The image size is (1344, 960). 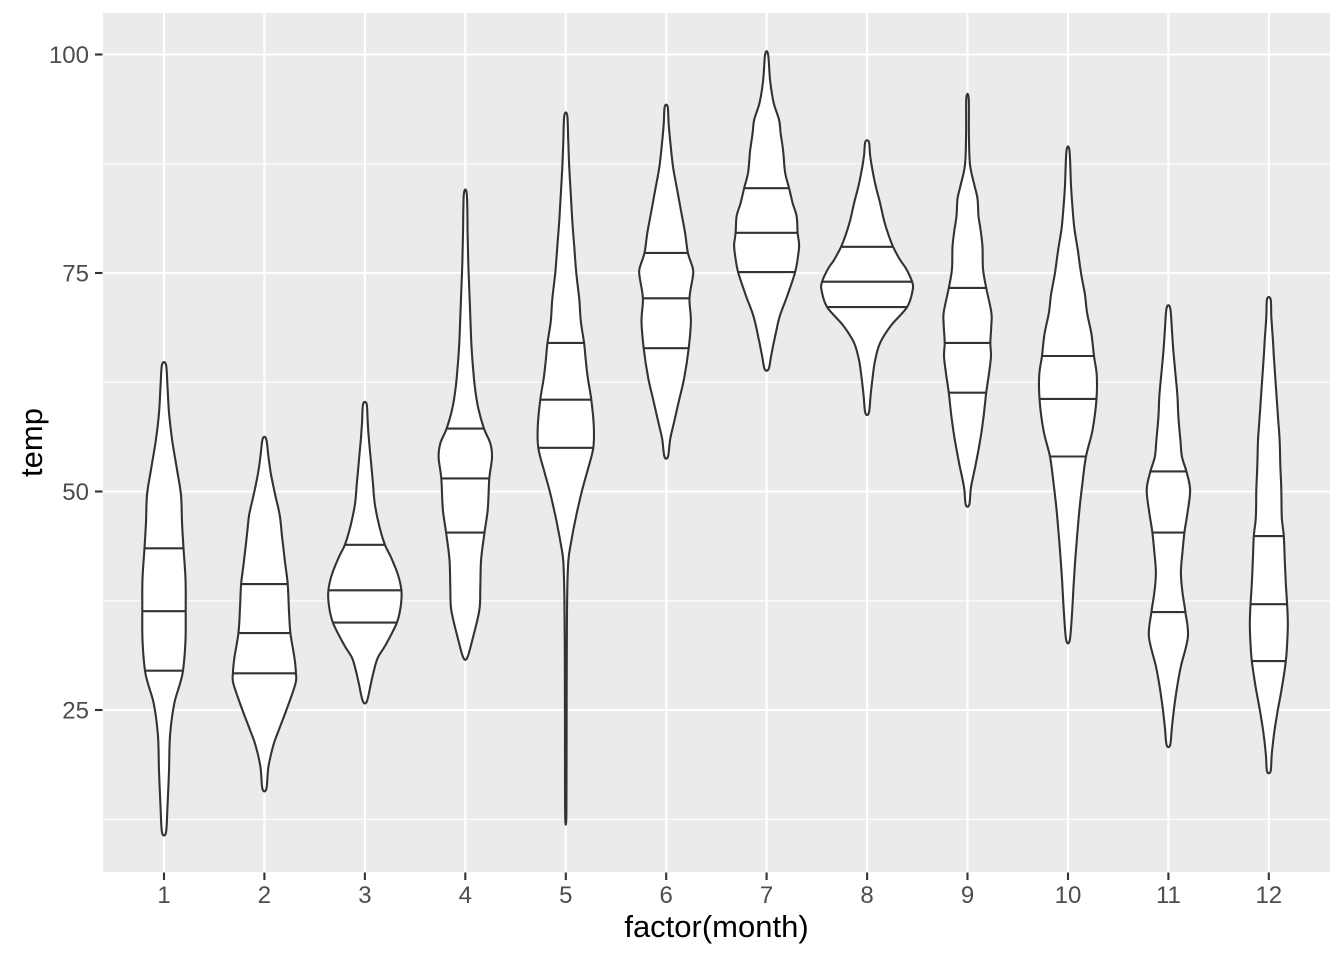 What do you see at coordinates (716, 926) in the screenshot?
I see `x-axis-title: factor(month)` at bounding box center [716, 926].